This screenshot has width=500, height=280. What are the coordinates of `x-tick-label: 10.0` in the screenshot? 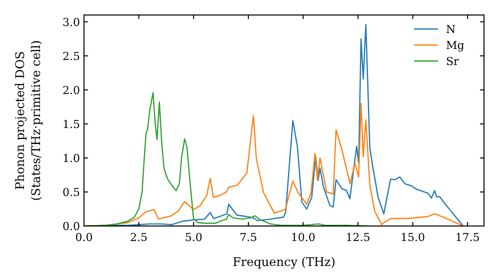 It's located at (303, 237).